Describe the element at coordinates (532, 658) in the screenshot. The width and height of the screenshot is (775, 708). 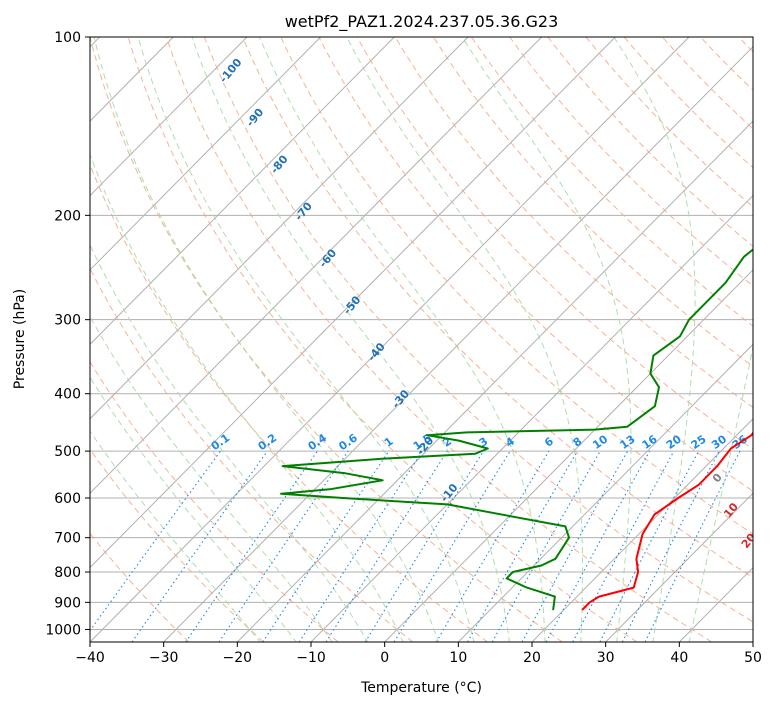
I see `x-tick-label: 20` at that location.